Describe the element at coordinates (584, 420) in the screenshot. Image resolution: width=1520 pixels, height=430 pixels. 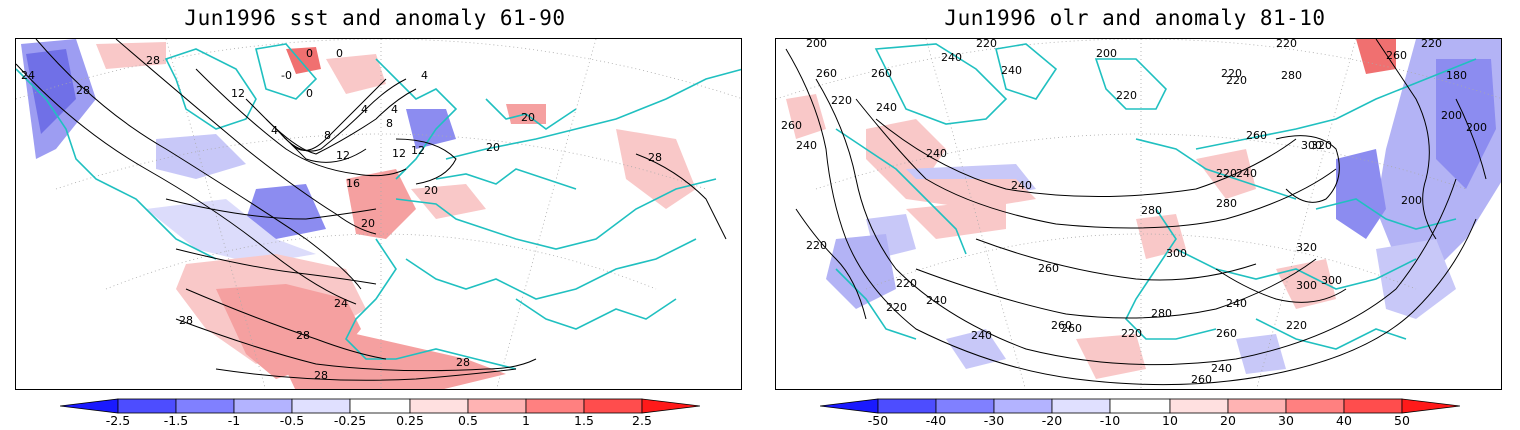
I see `sst-colorbar-tick: 1.5` at that location.